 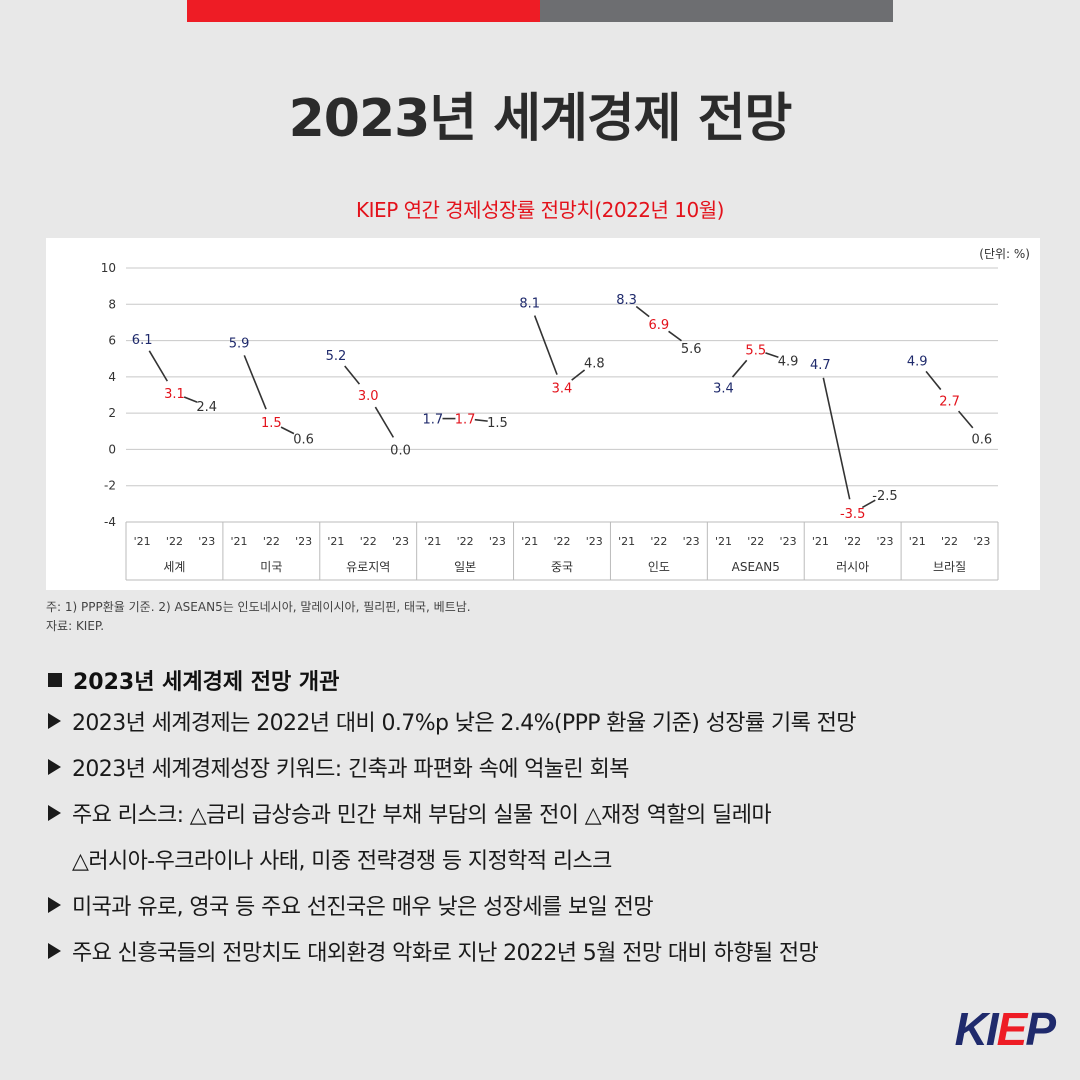 I want to click on kiep-logo: KIEP, so click(x=1005, y=1029).